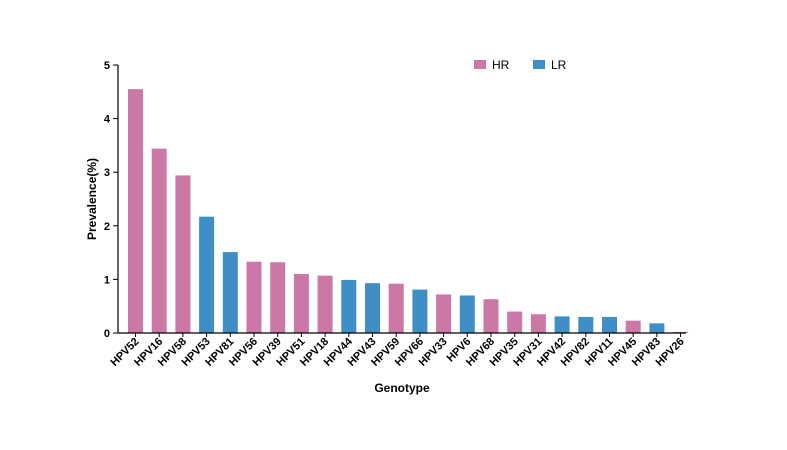 The width and height of the screenshot is (787, 450). I want to click on bar-hpv68, so click(491, 316).